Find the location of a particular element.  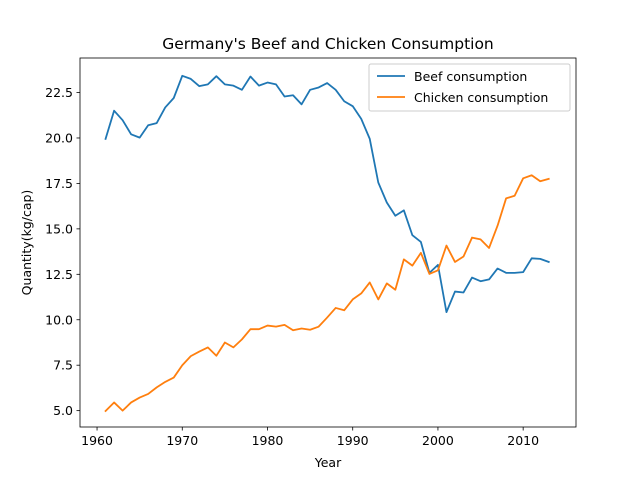

x-axis: 1960 1970 1980 1990 2000 2010 is located at coordinates (310, 437).